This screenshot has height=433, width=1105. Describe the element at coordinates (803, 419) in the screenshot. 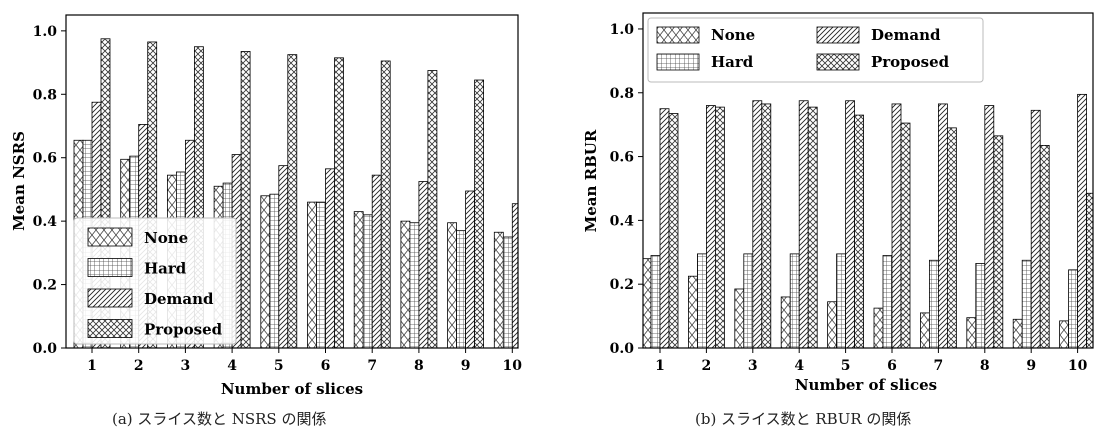

I see `caption-b: (b) スライス数と RBUR の関係` at that location.